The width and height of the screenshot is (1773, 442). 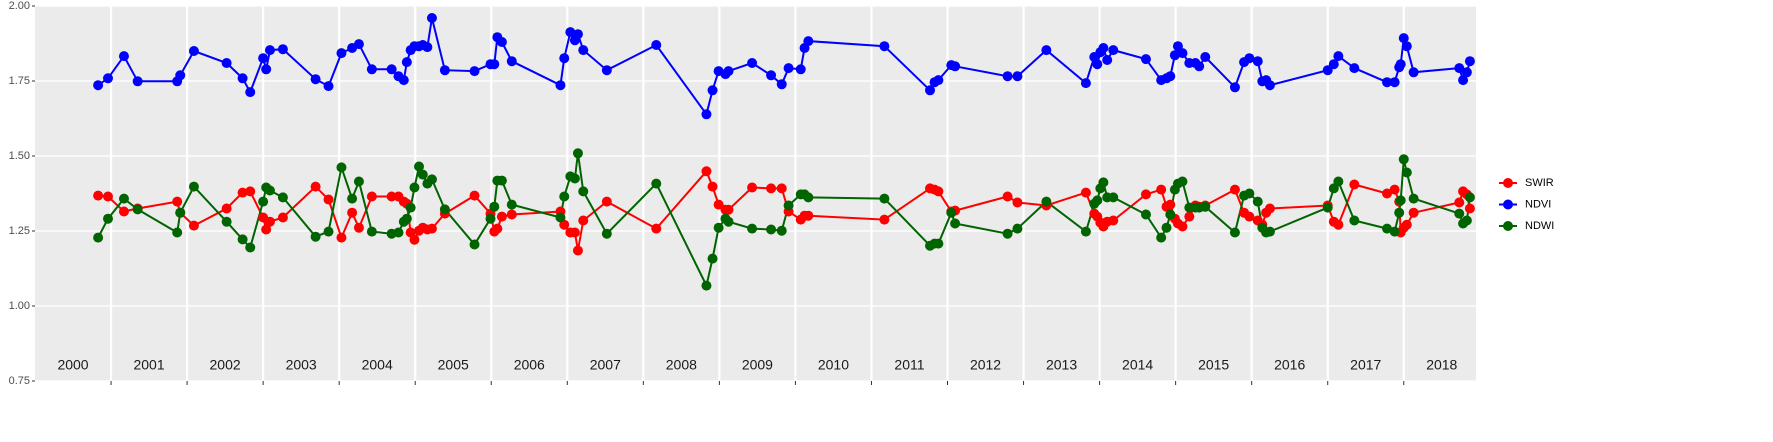 What do you see at coordinates (1538, 204) in the screenshot?
I see `legend-label: NDVI` at bounding box center [1538, 204].